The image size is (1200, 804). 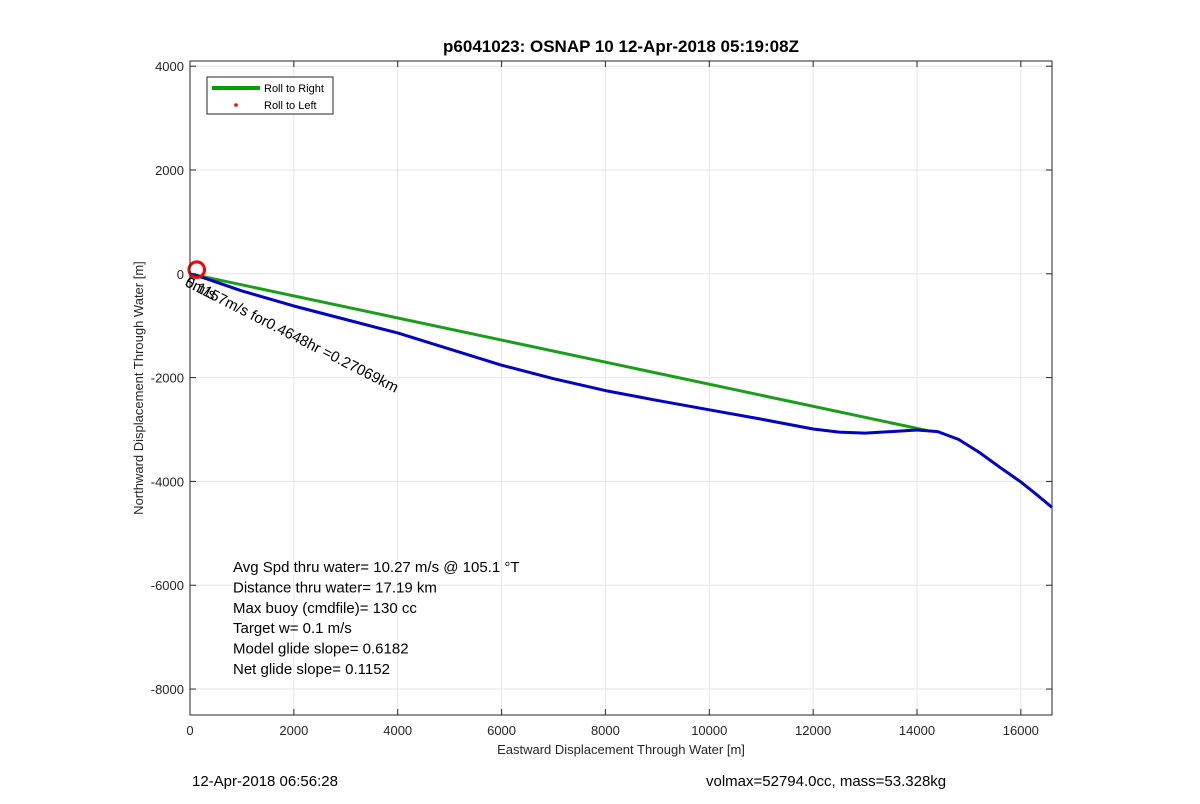 I want to click on legend-label: Roll to Left, so click(x=290, y=106).